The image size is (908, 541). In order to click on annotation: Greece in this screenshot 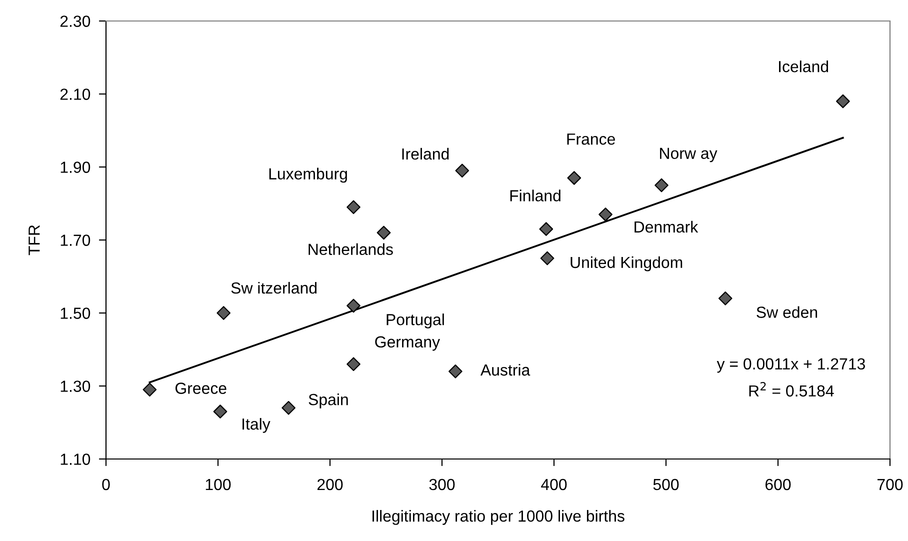, I will do `click(200, 388)`.